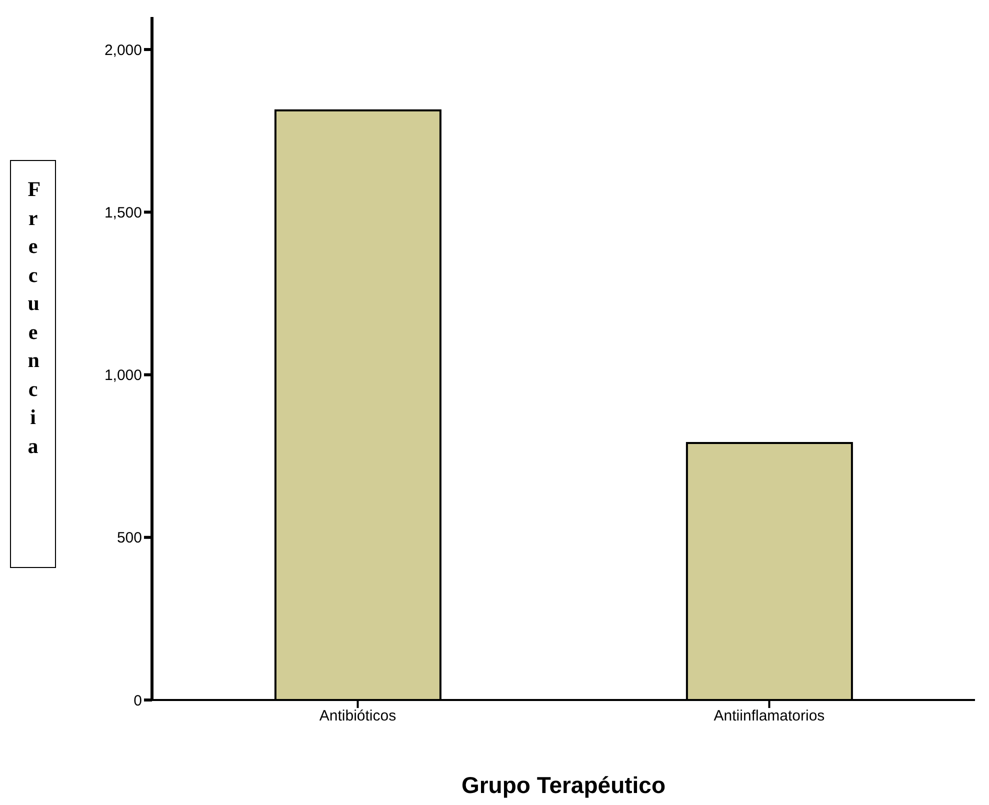 Image resolution: width=989 pixels, height=805 pixels. What do you see at coordinates (123, 50) in the screenshot?
I see `y-tick-label: 2,000` at bounding box center [123, 50].